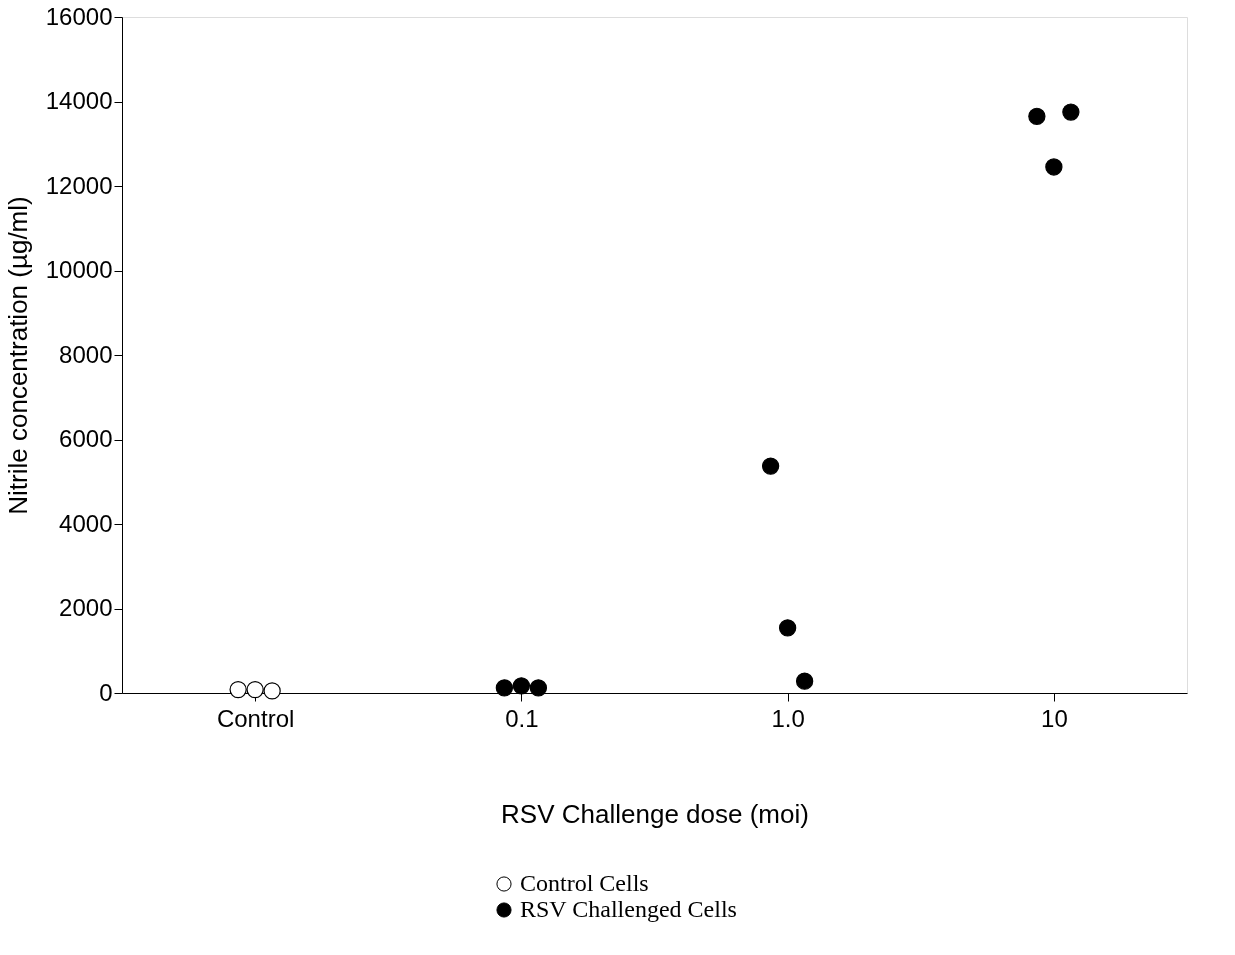 The width and height of the screenshot is (1235, 955). What do you see at coordinates (86, 354) in the screenshot?
I see `y-tick-label: 8000` at bounding box center [86, 354].